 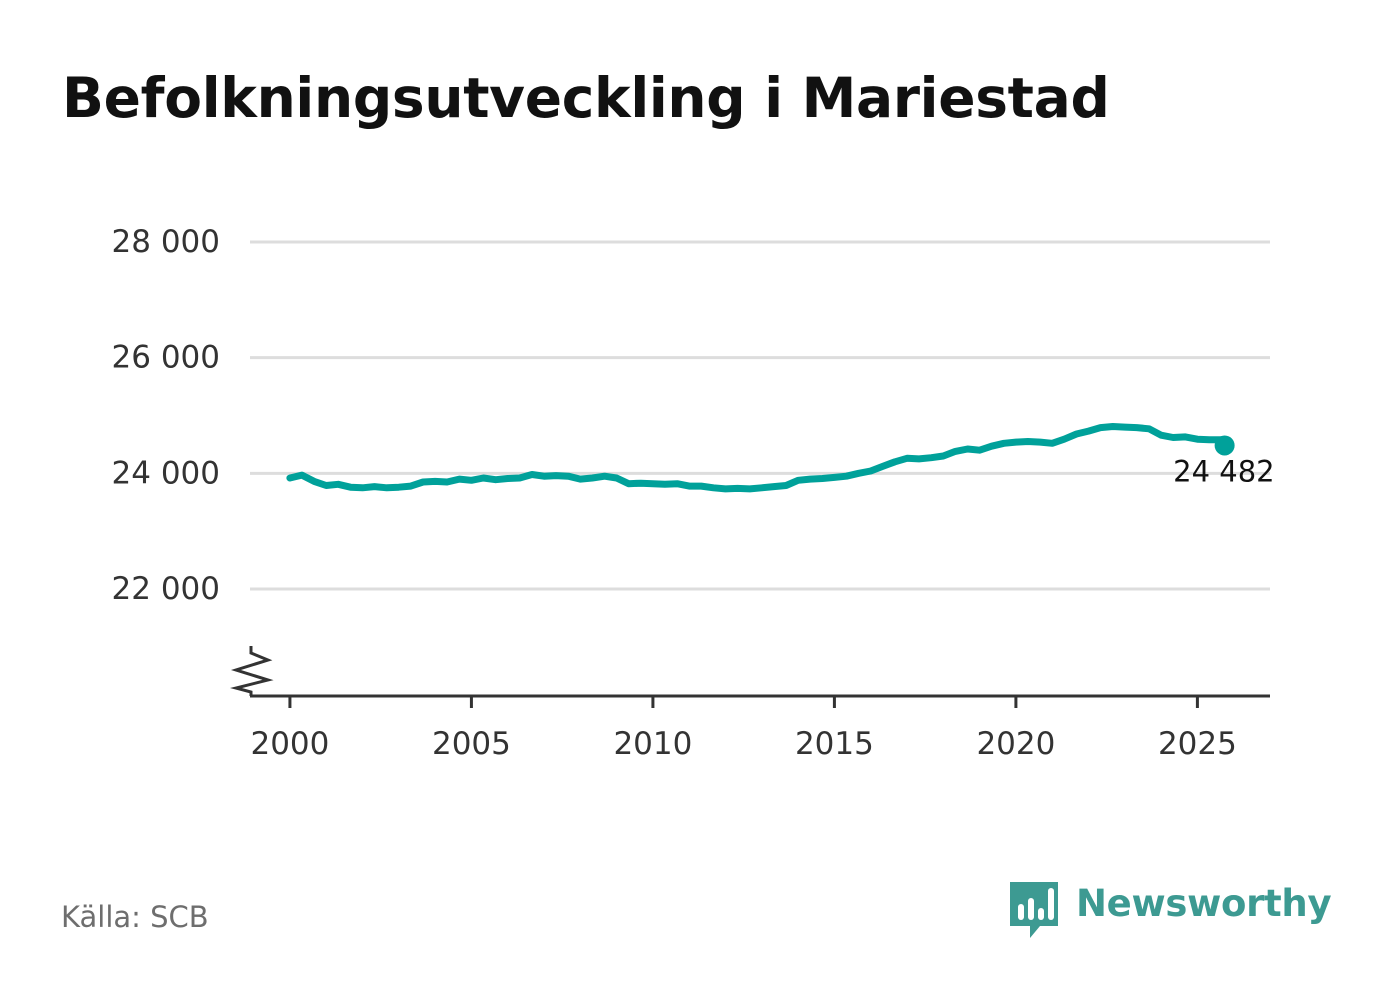 I want to click on y-tick-label: 26 000, so click(x=166, y=358).